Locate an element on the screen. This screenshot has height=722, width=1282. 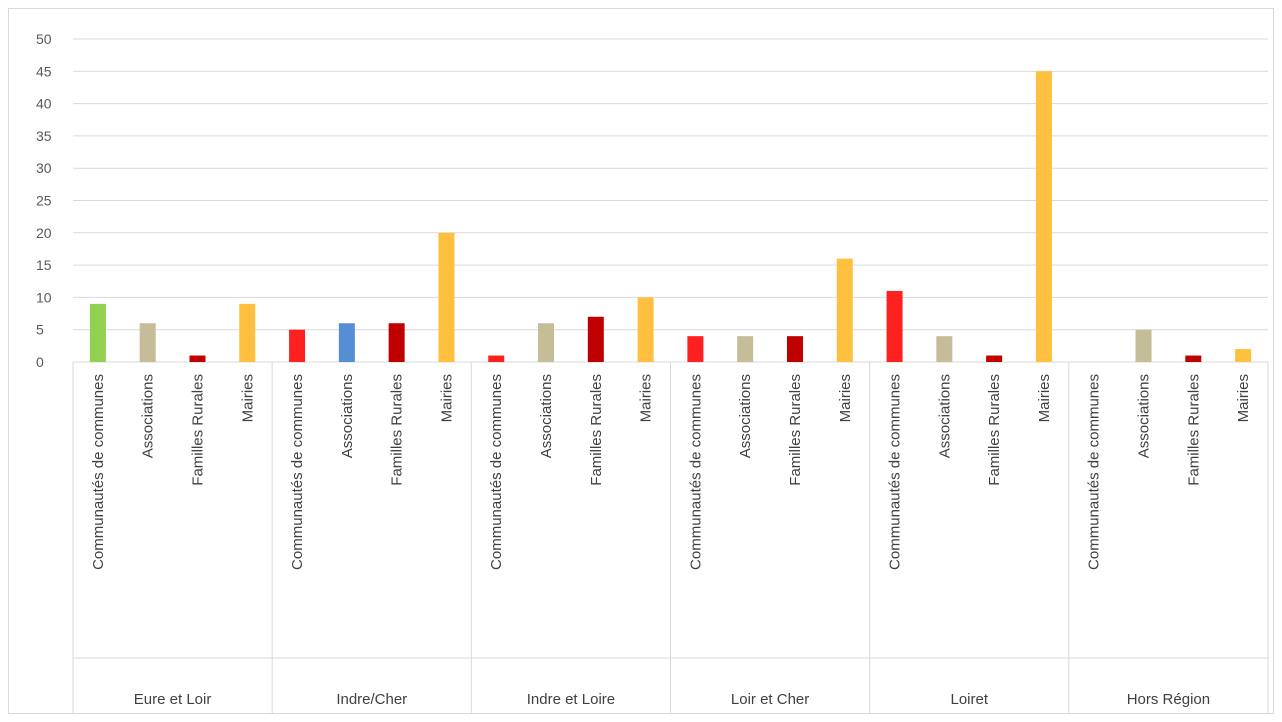
y-tick-label: 25 is located at coordinates (44, 201).